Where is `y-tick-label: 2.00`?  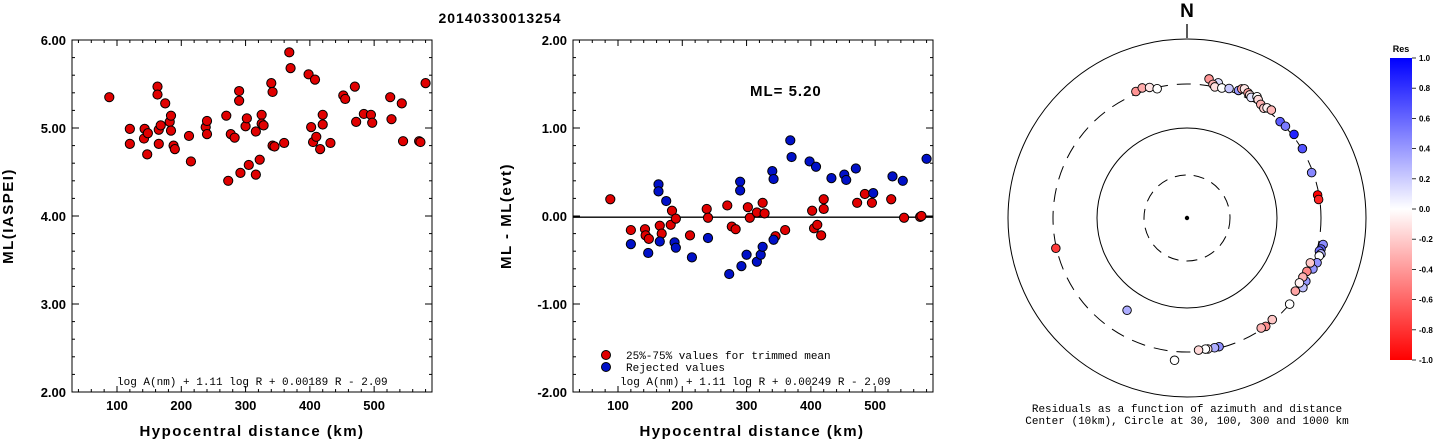 y-tick-label: 2.00 is located at coordinates (53, 392).